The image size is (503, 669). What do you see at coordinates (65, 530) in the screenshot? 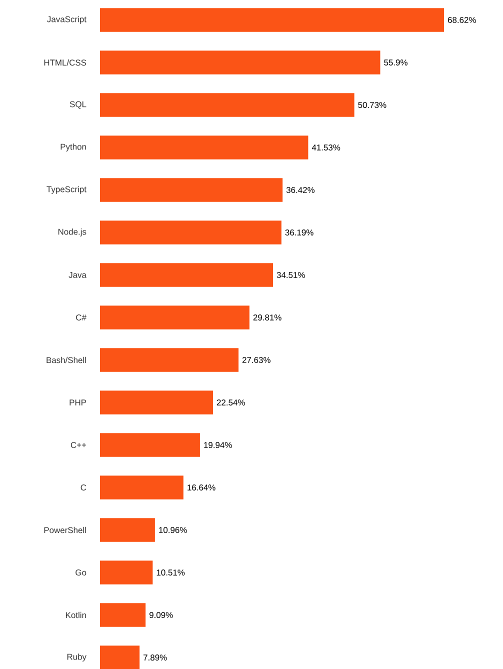
I see `y-tick-label: PowerShell` at bounding box center [65, 530].